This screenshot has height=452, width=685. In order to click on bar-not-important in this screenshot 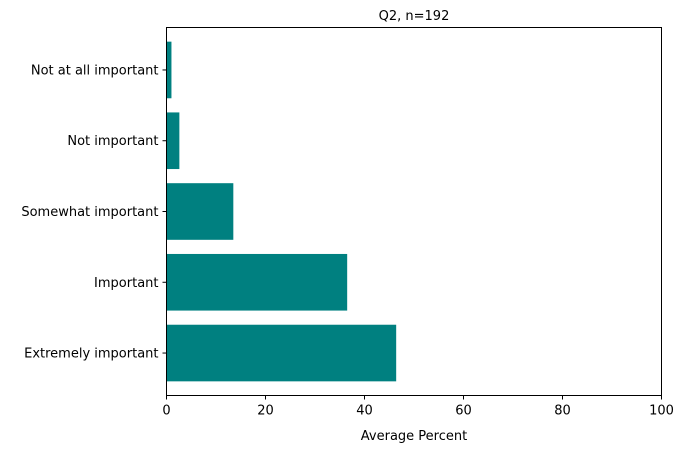, I will do `click(173, 141)`.